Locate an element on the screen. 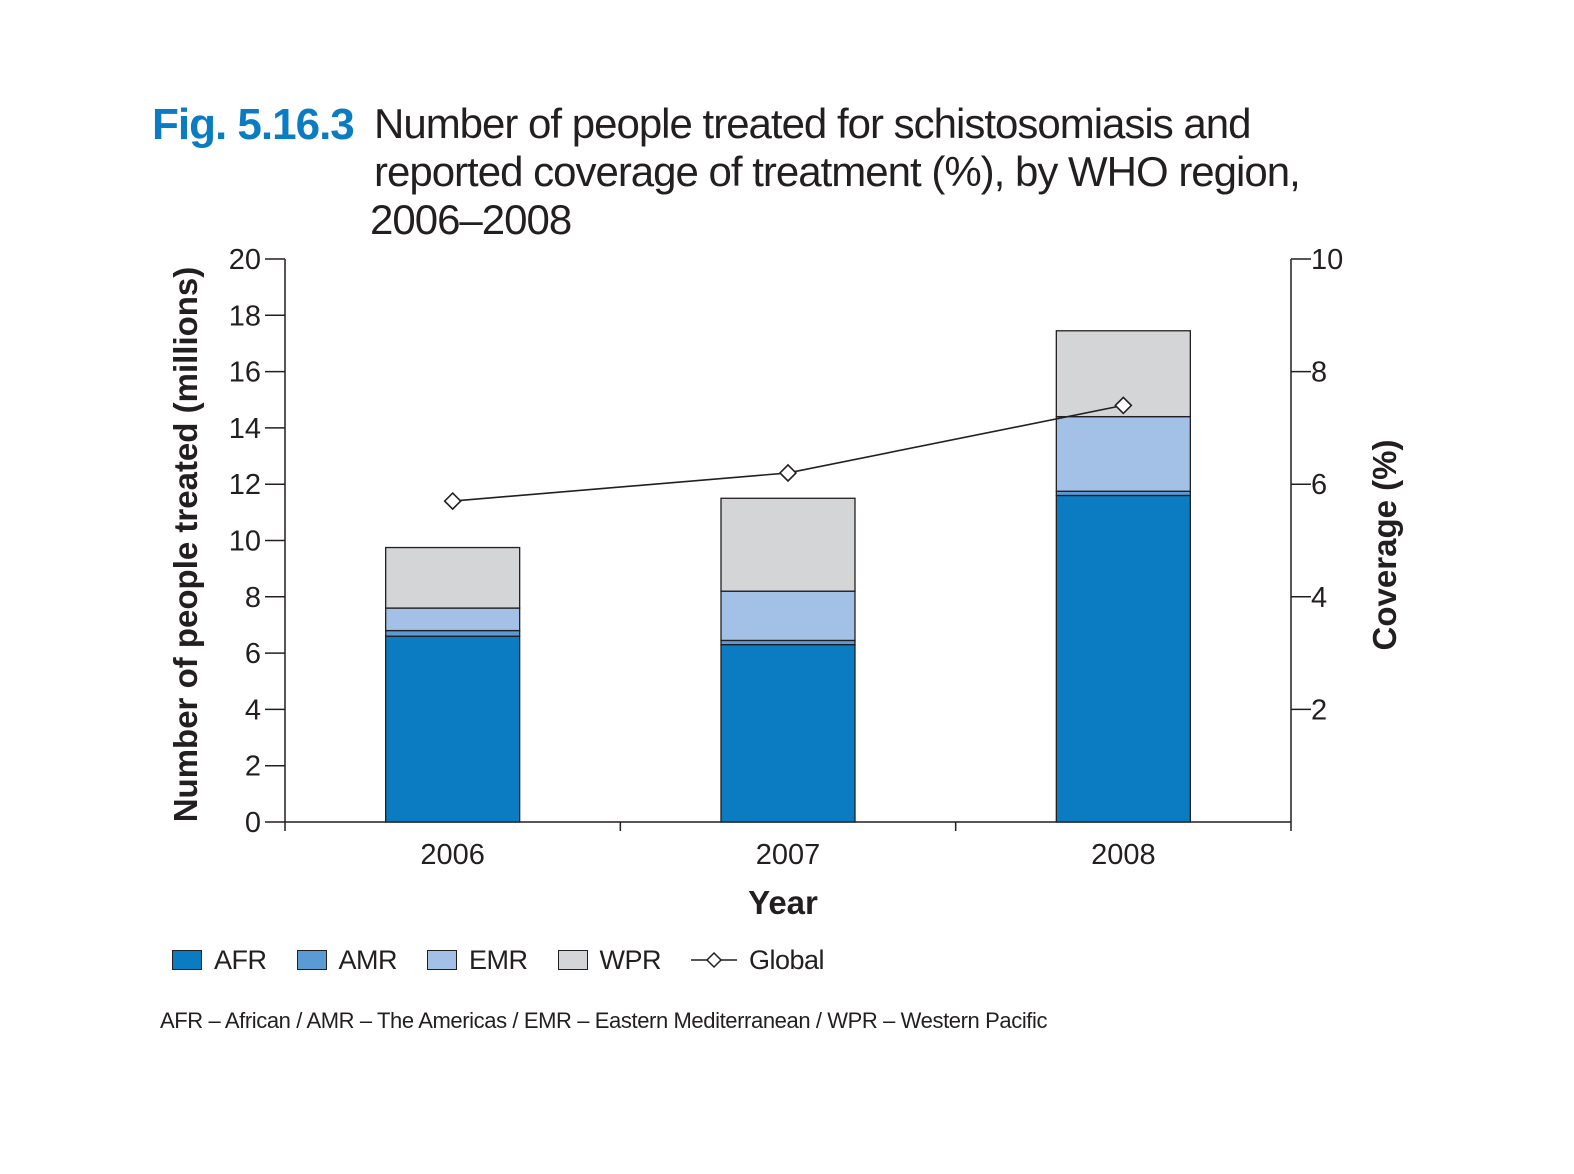 This screenshot has height=1174, width=1574. legend-item-wpr: WPR is located at coordinates (609, 960).